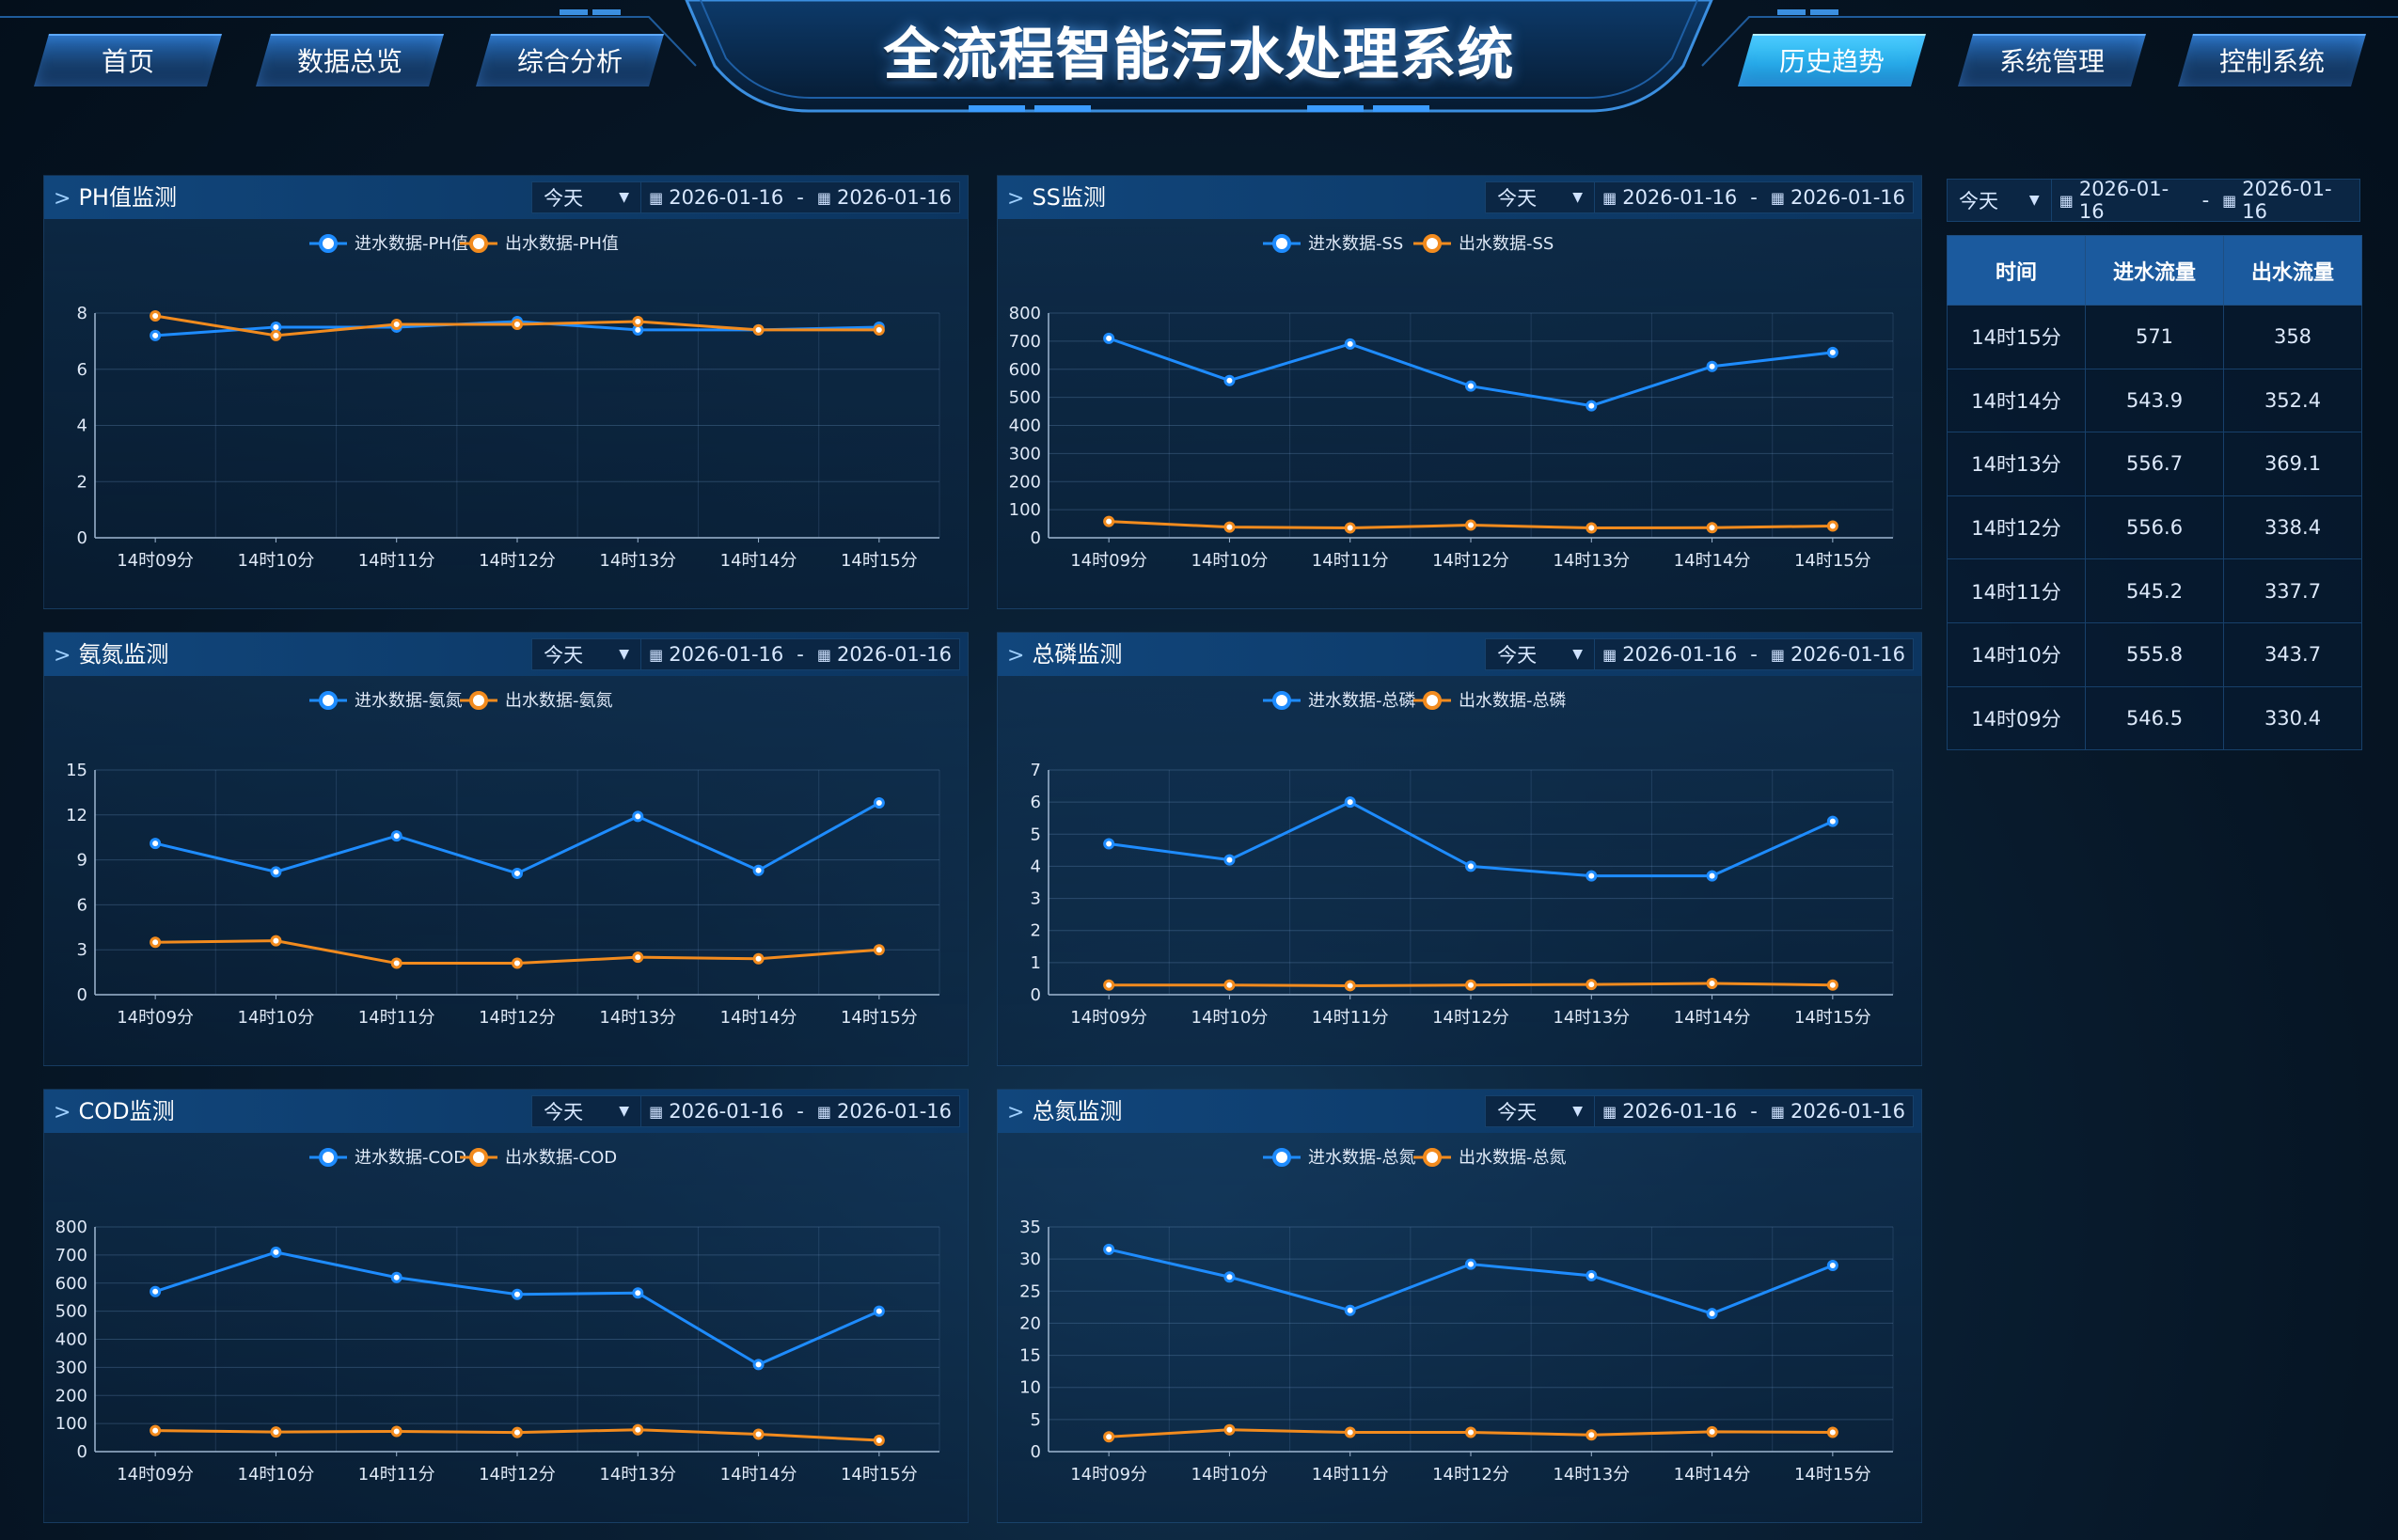  What do you see at coordinates (570, 60) in the screenshot?
I see `nav-analysis-button: 综合分析` at bounding box center [570, 60].